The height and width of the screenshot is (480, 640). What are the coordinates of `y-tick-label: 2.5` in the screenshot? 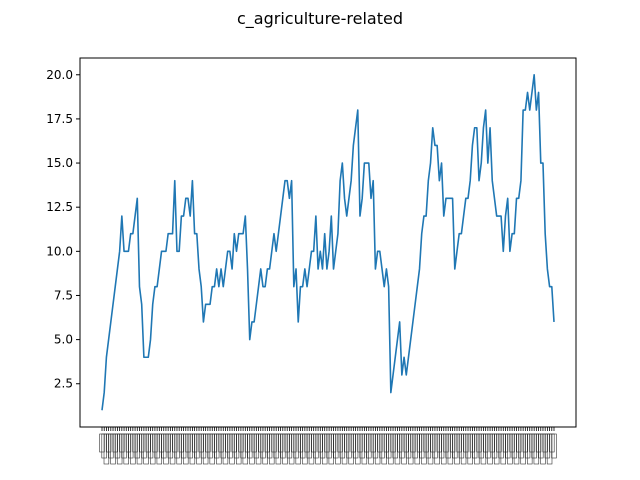 It's located at (63, 384).